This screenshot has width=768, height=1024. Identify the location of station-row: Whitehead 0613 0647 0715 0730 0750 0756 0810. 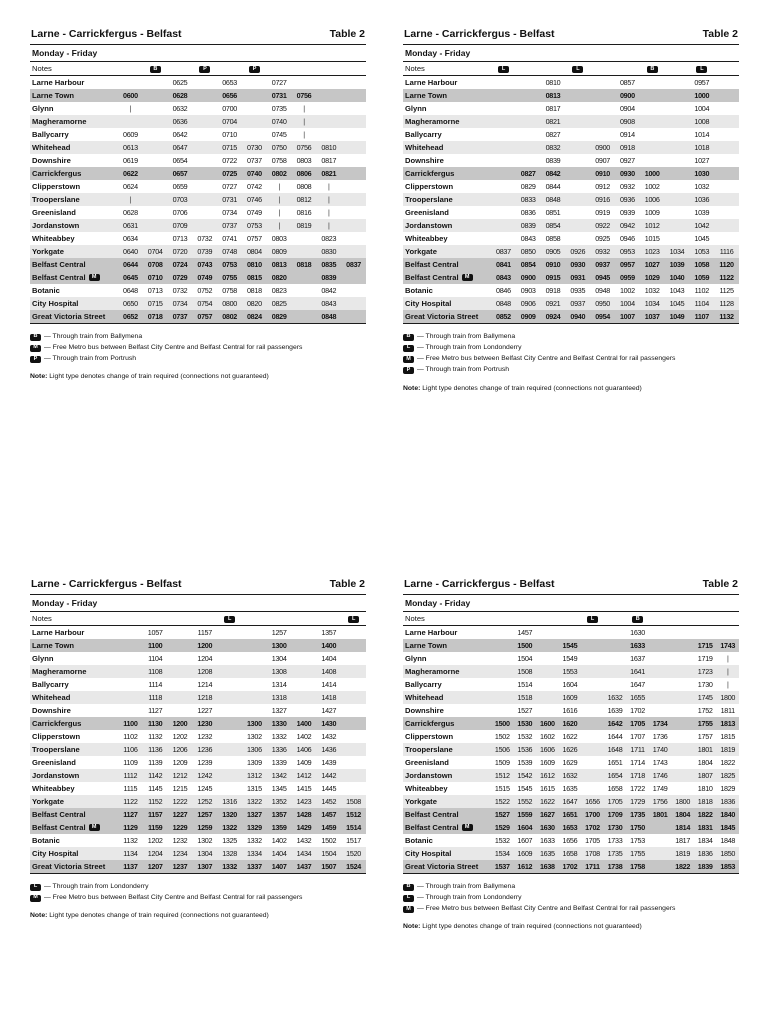
(198, 147).